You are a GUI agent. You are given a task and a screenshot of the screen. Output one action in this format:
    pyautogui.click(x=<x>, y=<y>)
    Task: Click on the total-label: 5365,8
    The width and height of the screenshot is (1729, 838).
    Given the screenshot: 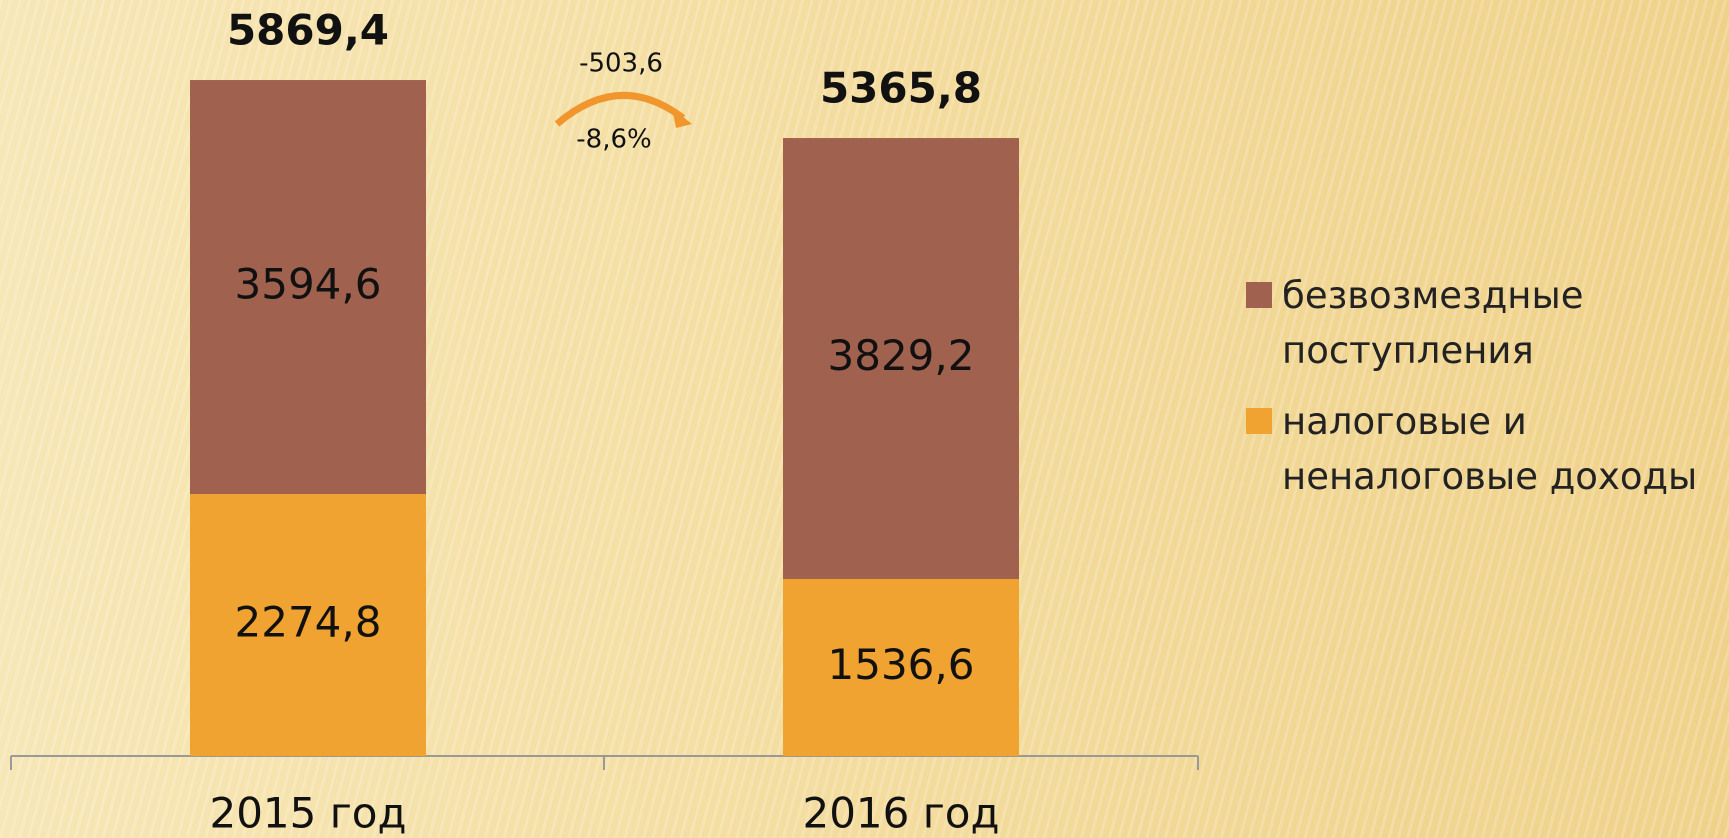 What is the action you would take?
    pyautogui.click(x=901, y=88)
    